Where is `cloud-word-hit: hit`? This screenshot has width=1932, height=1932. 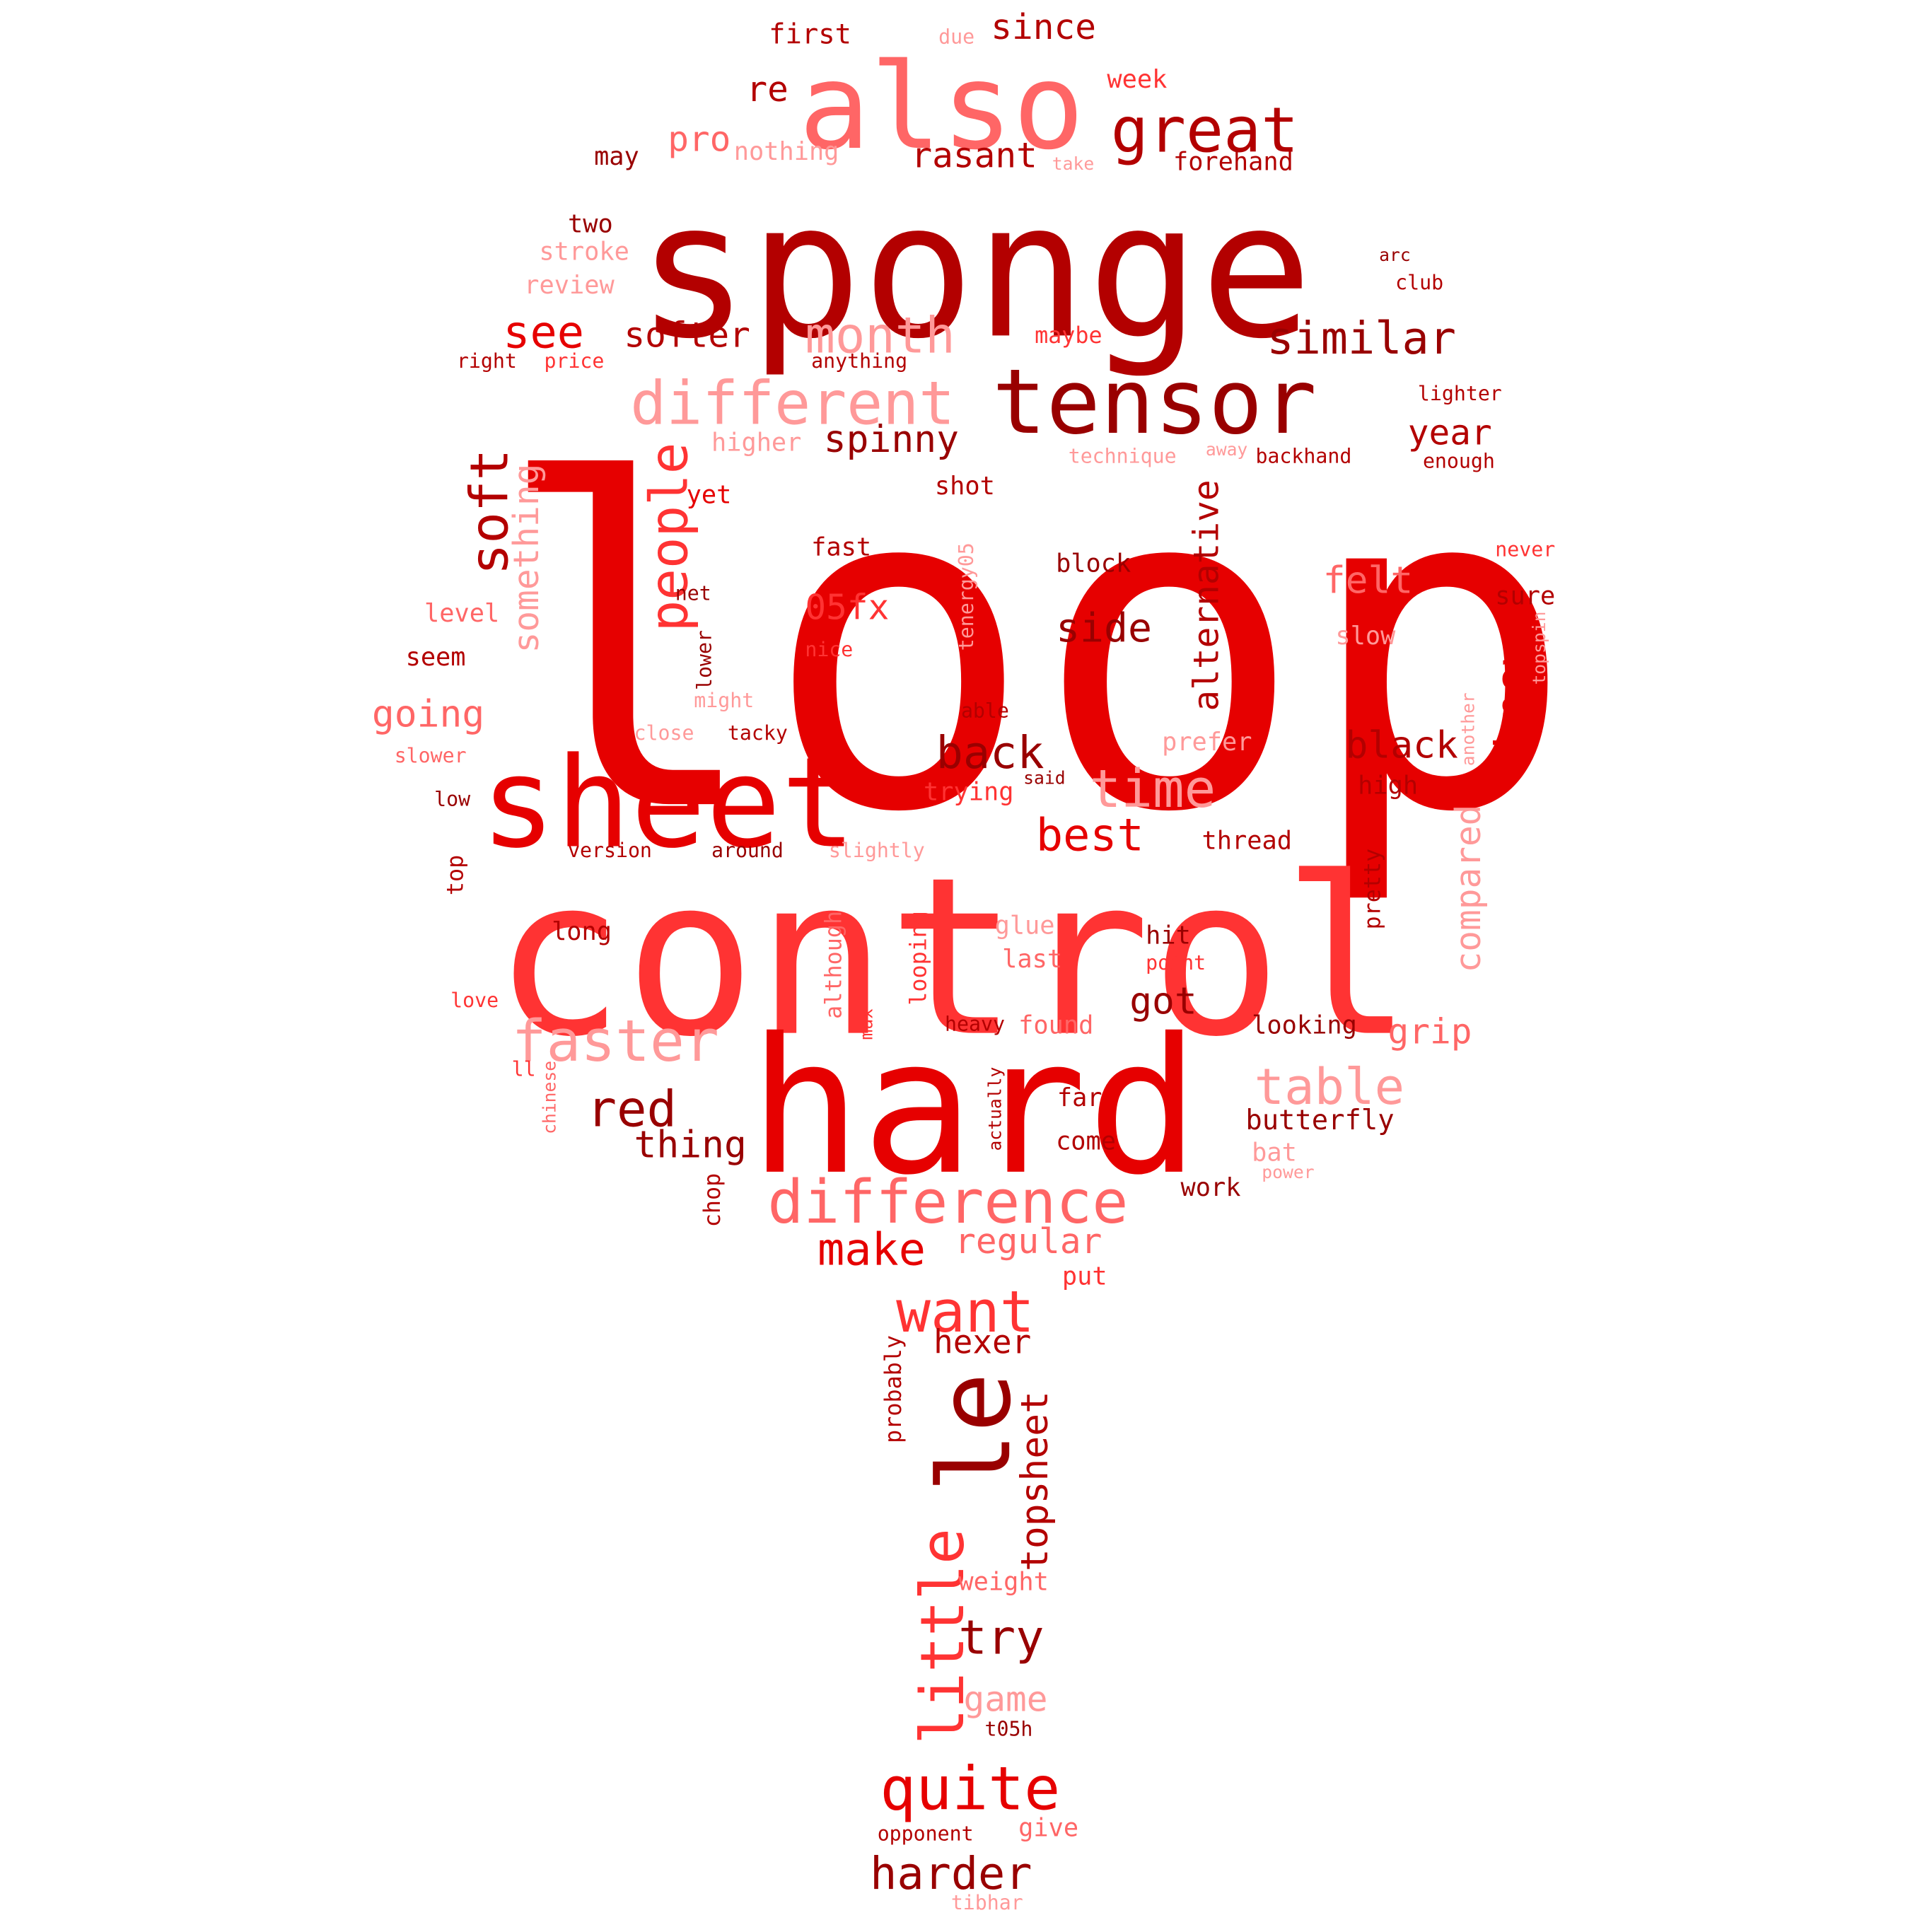 cloud-word-hit: hit is located at coordinates (1168, 935).